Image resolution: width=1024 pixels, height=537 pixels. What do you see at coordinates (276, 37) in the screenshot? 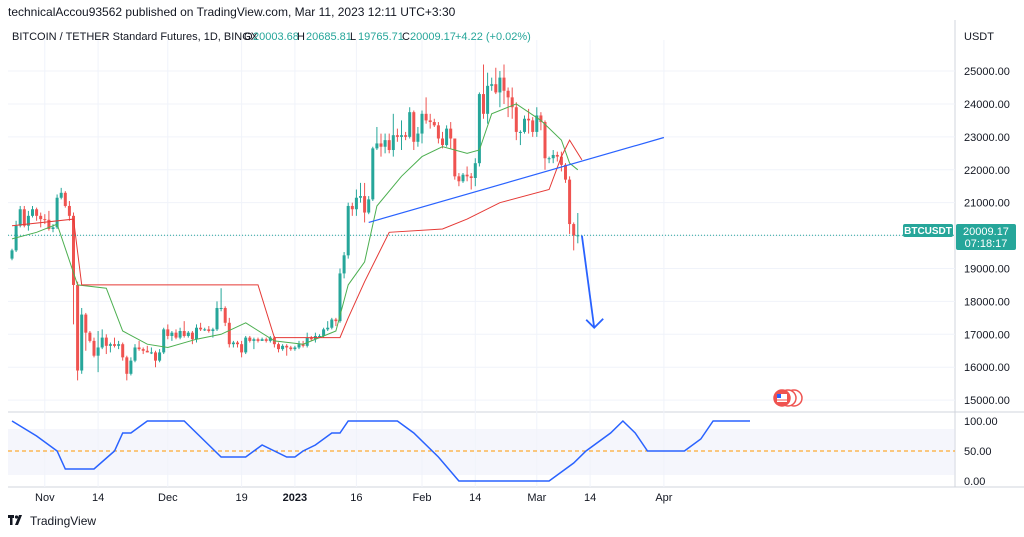
I see `legend-open: 20003.68` at bounding box center [276, 37].